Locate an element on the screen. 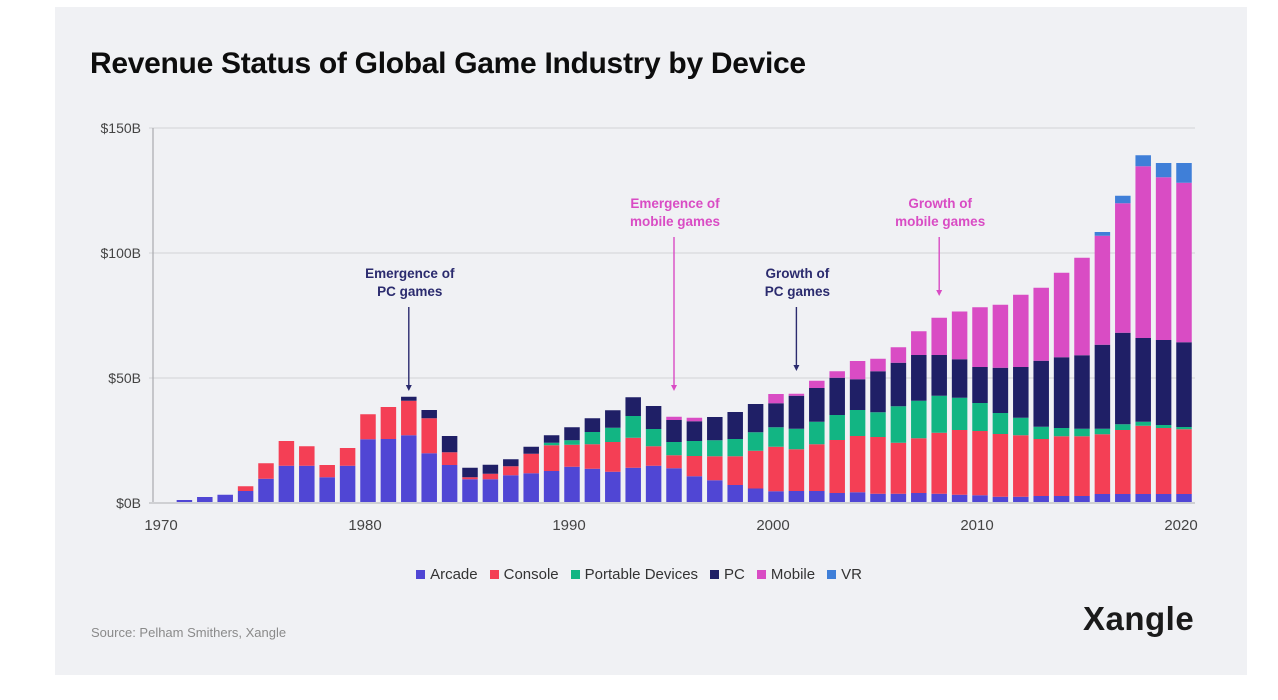 The image size is (1278, 700). legend-item-arcade: Arcade is located at coordinates (447, 574).